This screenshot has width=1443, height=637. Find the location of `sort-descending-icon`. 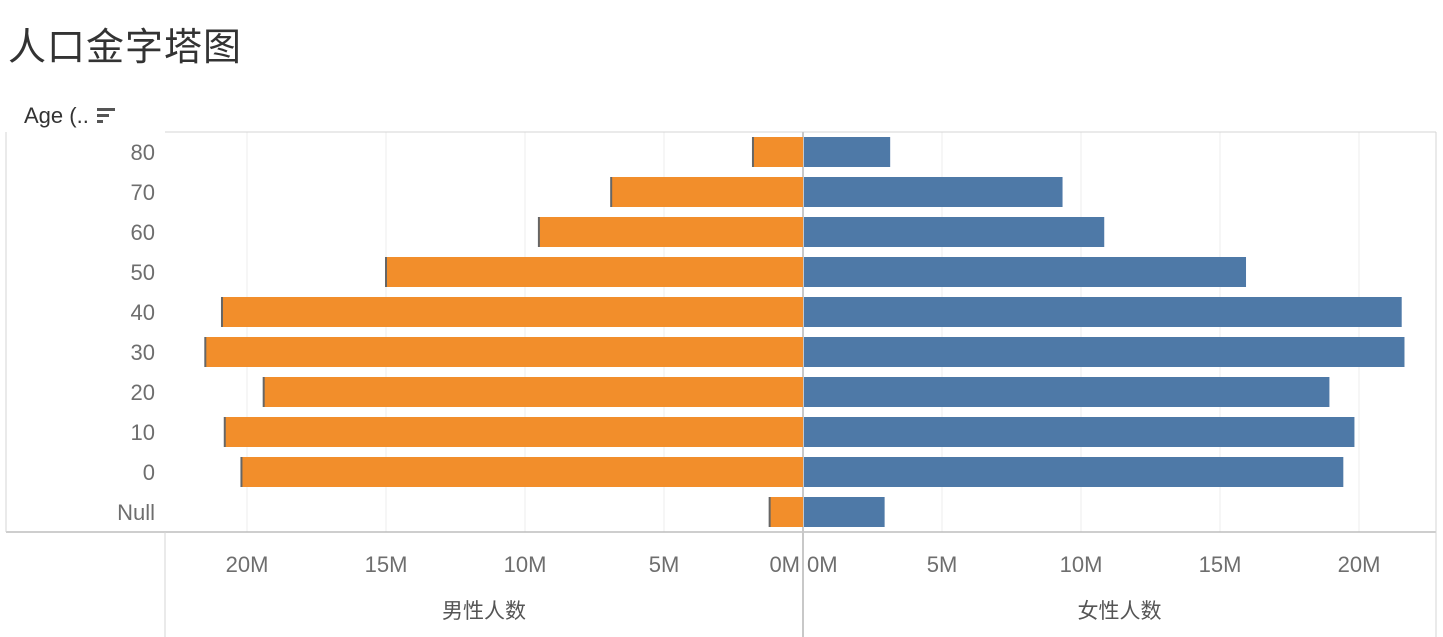

sort-descending-icon is located at coordinates (106, 116).